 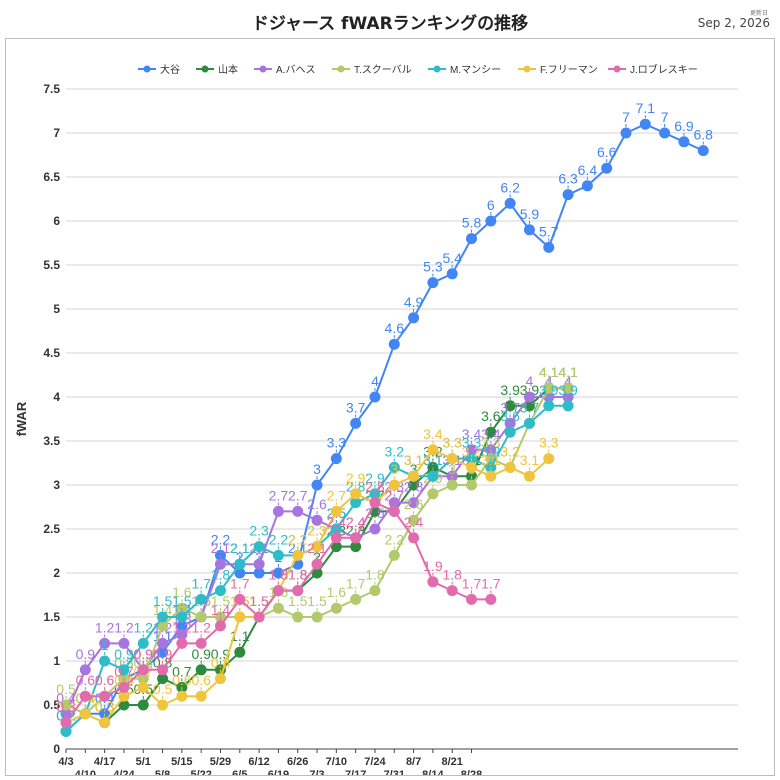 What do you see at coordinates (51, 441) in the screenshot?
I see `y-tick-label: 3.5` at bounding box center [51, 441].